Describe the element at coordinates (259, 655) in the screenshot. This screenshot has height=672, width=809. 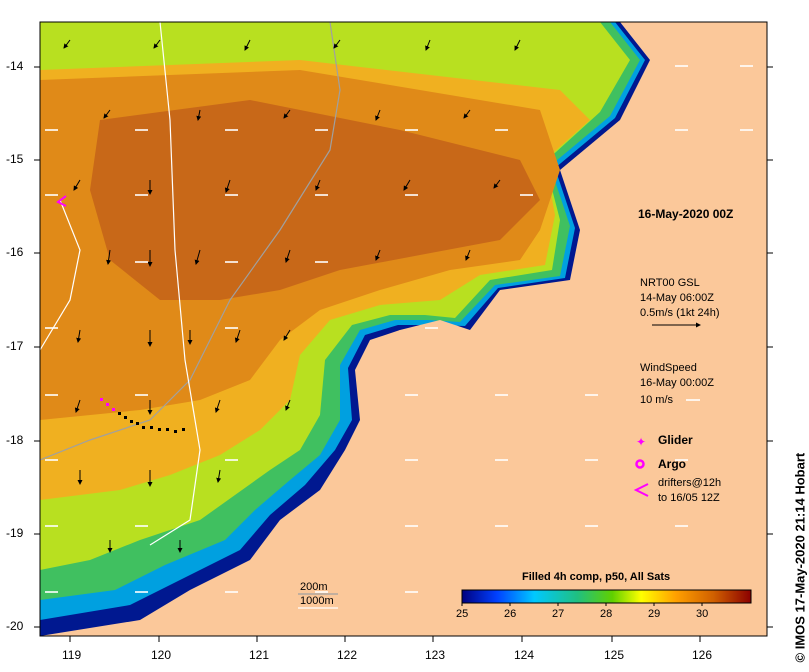
I see `lon-tick-121: 121` at that location.